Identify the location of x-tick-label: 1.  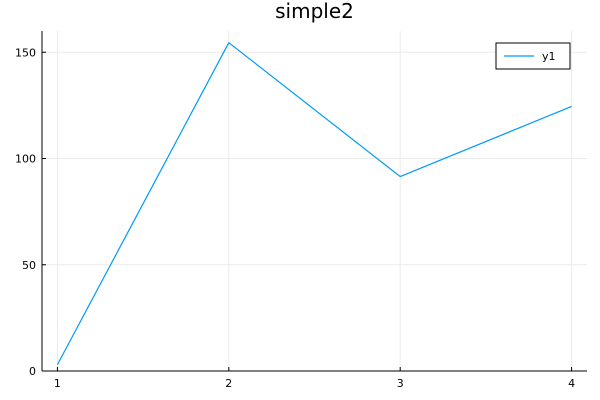
(57, 383).